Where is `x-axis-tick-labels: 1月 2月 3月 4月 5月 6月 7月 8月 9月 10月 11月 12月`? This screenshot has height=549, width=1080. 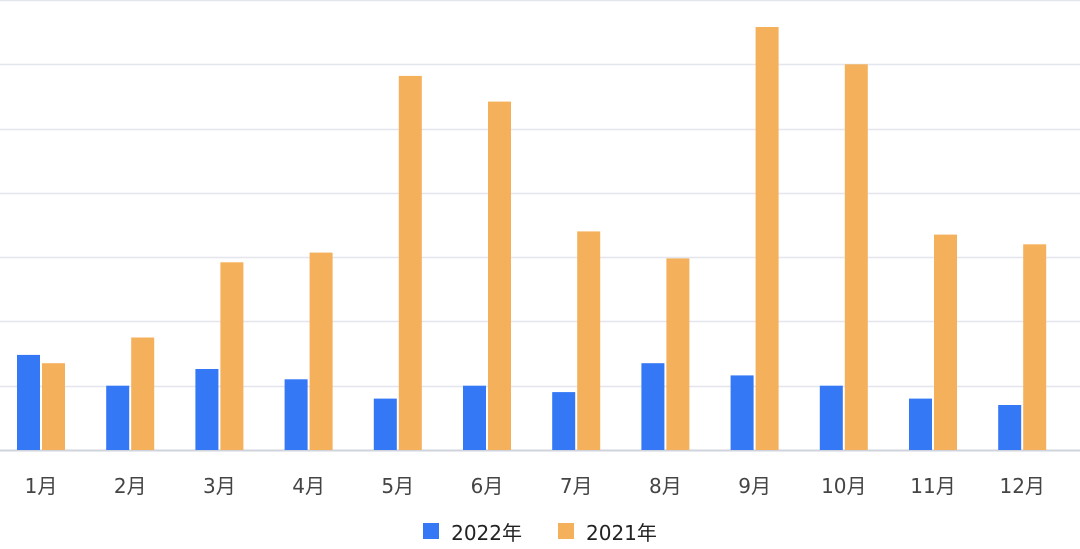 x-axis-tick-labels: 1月 2月 3月 4月 5月 6月 7月 8月 9月 10月 11月 12月 is located at coordinates (535, 486).